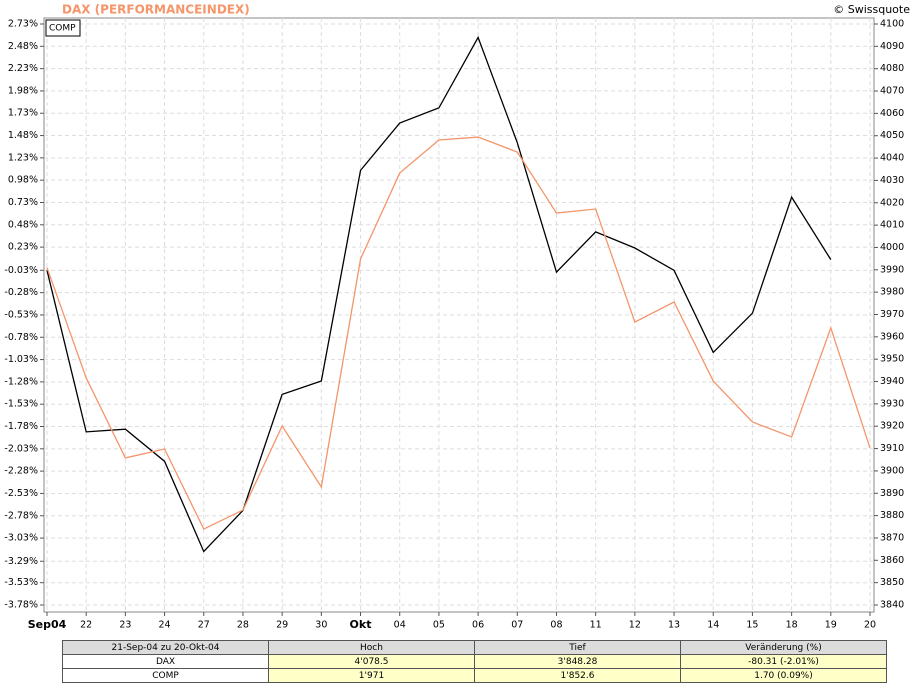 This screenshot has height=699, width=917. What do you see at coordinates (21, 337) in the screenshot?
I see `y-tick-label: -0.78%` at bounding box center [21, 337].